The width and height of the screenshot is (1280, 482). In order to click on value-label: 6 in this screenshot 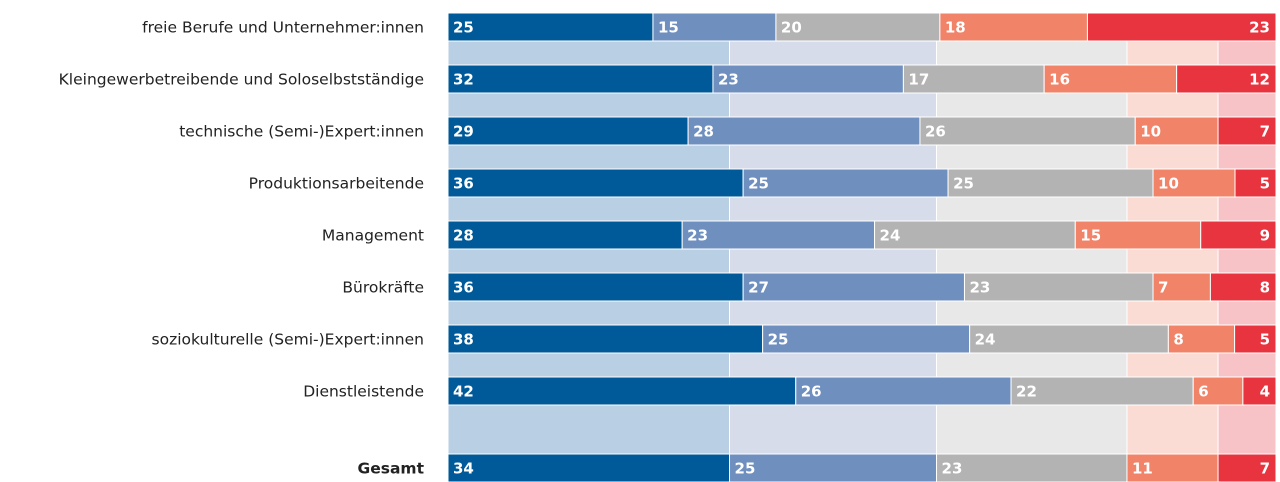, I will do `click(1203, 392)`.